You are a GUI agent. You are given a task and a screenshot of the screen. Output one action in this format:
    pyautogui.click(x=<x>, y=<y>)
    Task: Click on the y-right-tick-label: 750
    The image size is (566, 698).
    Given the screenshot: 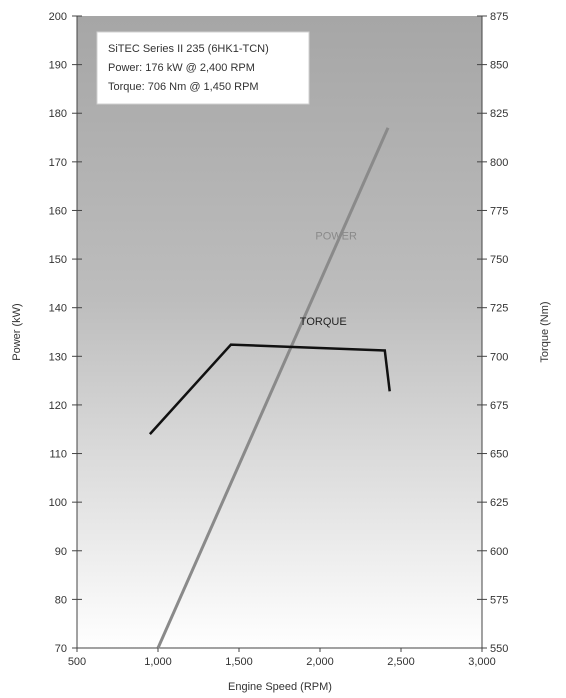 What is the action you would take?
    pyautogui.click(x=499, y=260)
    